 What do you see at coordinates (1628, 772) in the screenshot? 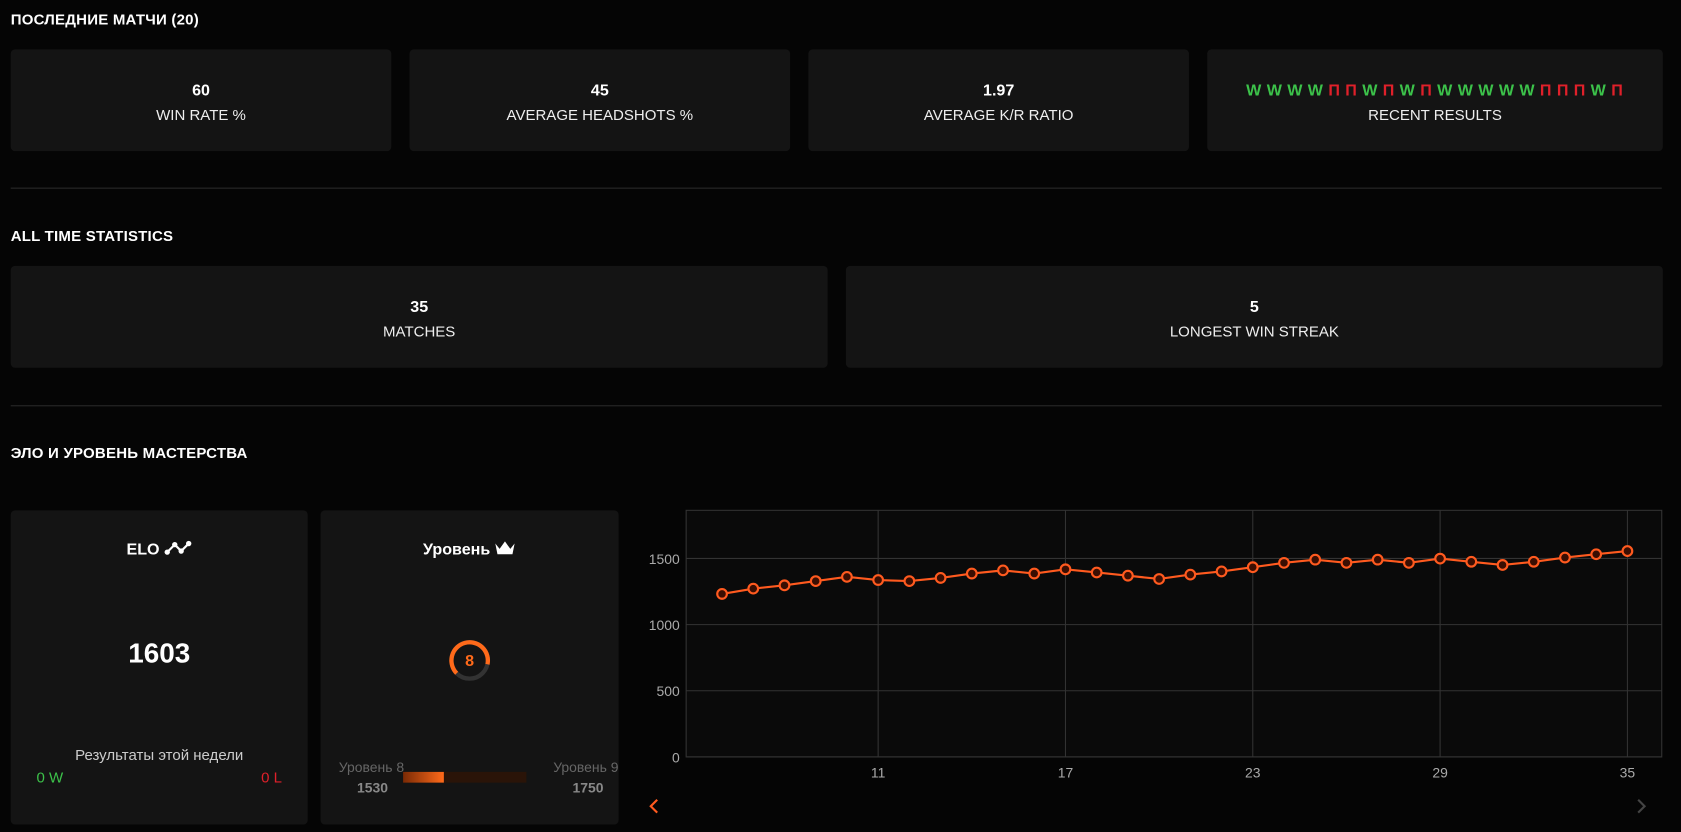
I see `x-tick-label: 35` at bounding box center [1628, 772].